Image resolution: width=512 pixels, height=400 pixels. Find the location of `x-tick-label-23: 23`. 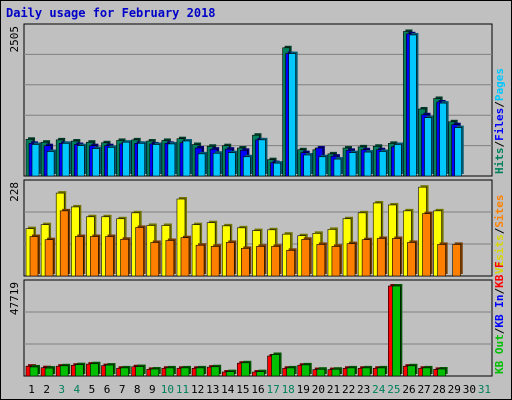

x-tick-label-23: 23 is located at coordinates (363, 389).